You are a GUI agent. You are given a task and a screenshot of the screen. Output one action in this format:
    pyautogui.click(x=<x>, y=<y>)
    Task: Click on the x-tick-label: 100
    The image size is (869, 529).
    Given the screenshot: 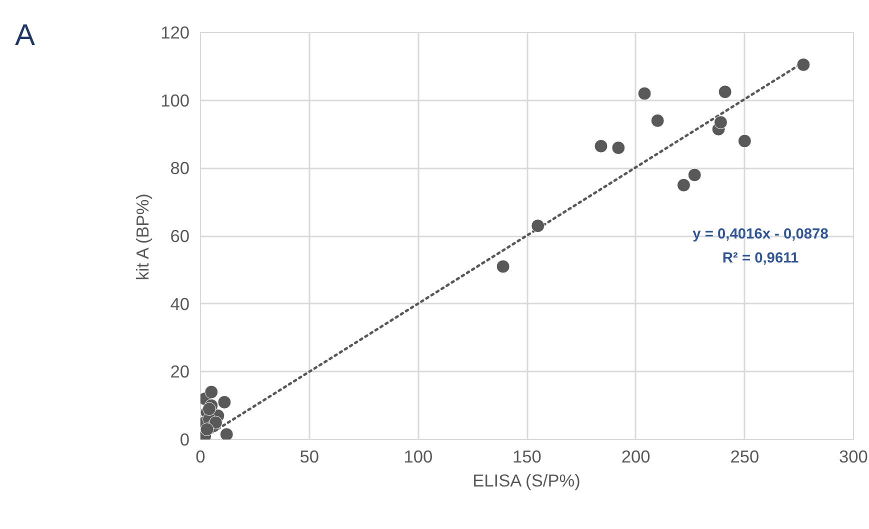 What is the action you would take?
    pyautogui.click(x=418, y=456)
    